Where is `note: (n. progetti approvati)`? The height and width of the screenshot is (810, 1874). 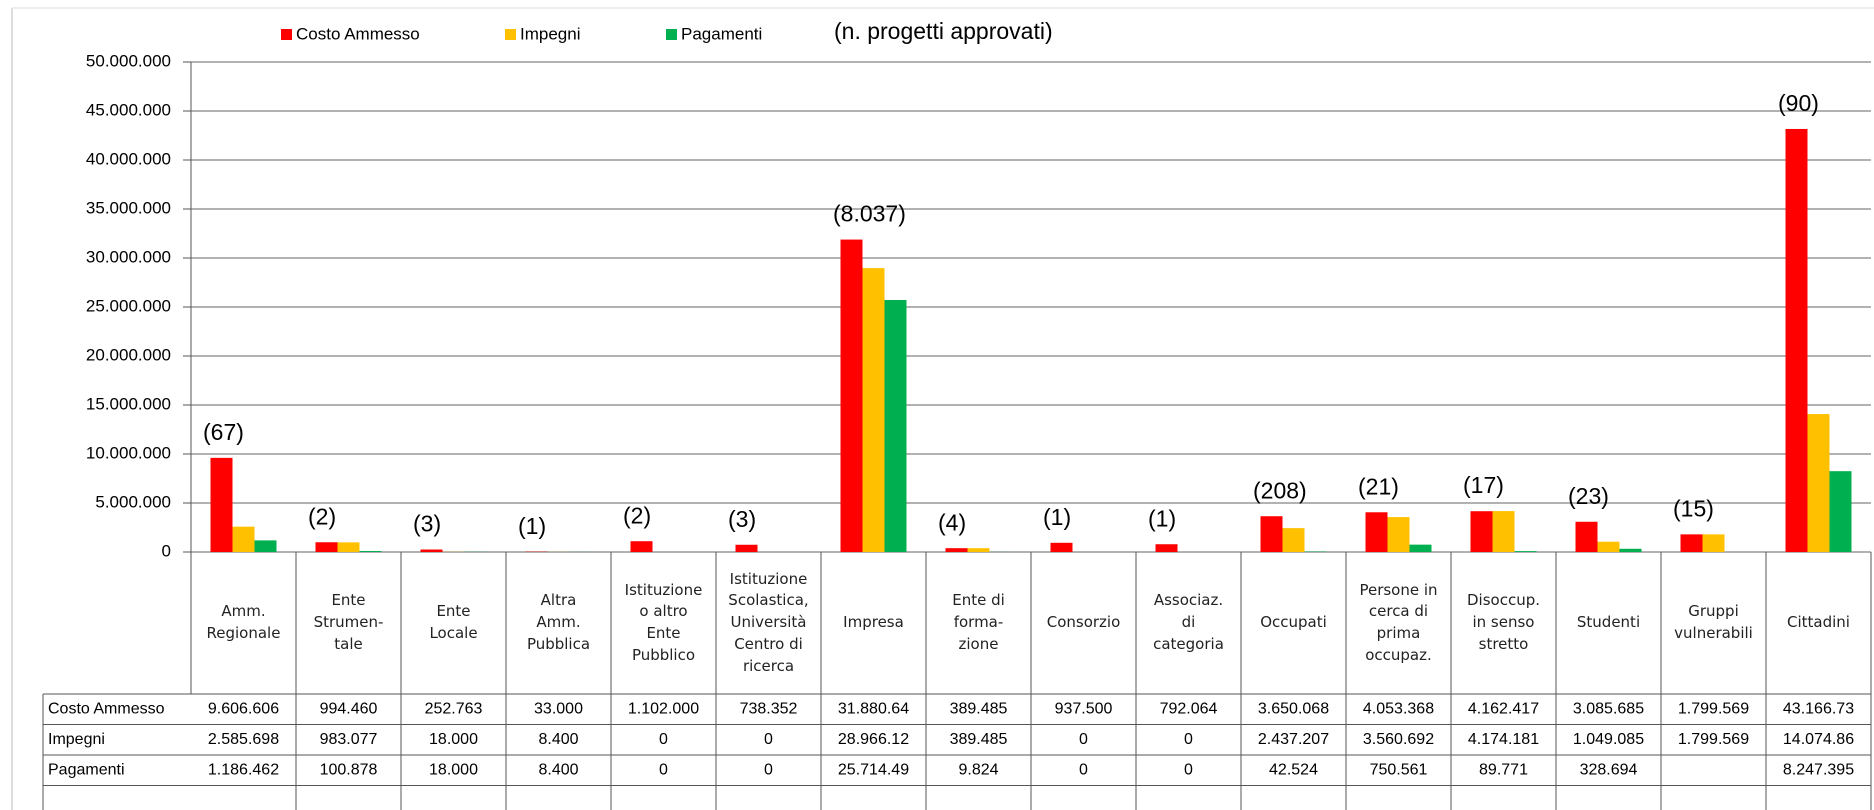
note: (n. progetti approvati) is located at coordinates (943, 31).